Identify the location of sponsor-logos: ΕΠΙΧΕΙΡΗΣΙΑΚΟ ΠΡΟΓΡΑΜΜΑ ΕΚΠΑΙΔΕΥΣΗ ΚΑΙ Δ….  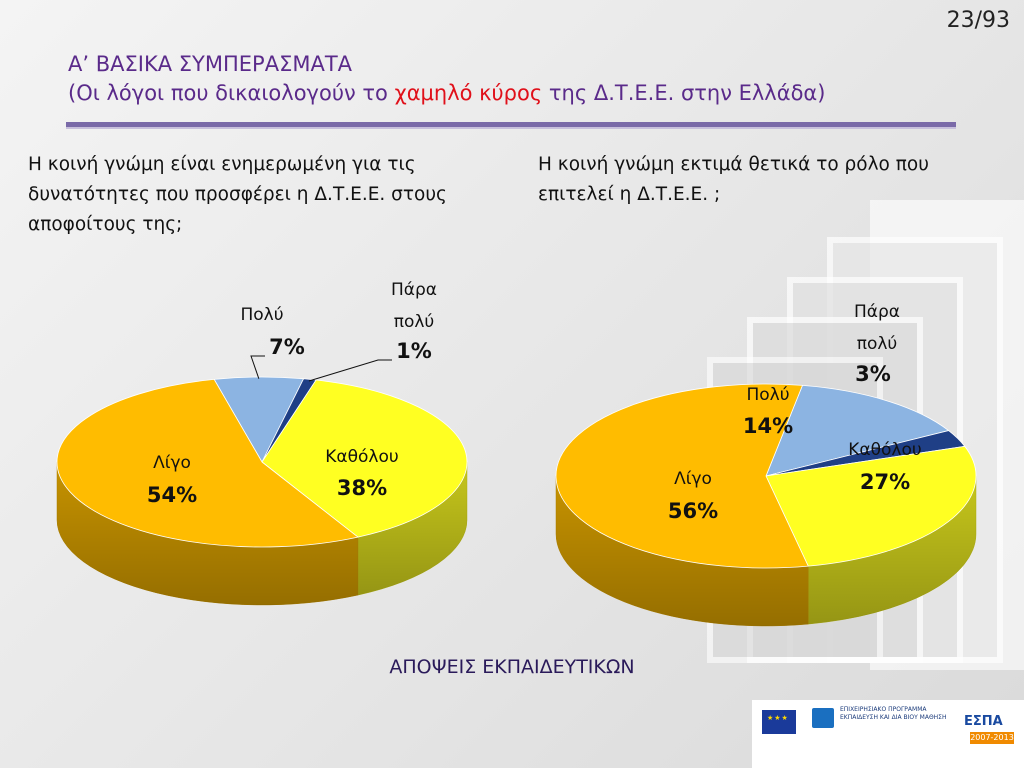
(888, 734).